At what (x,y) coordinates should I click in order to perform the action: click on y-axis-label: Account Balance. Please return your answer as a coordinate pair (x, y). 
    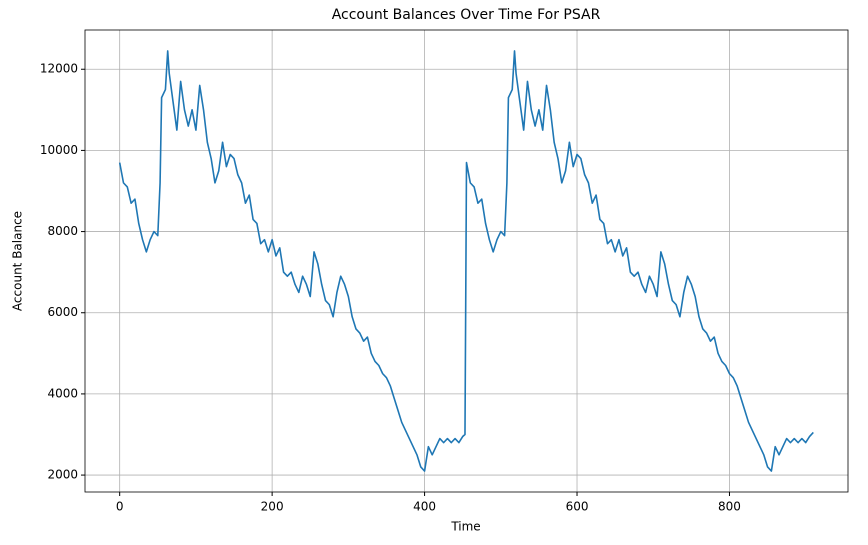
    Looking at the image, I should click on (18, 261).